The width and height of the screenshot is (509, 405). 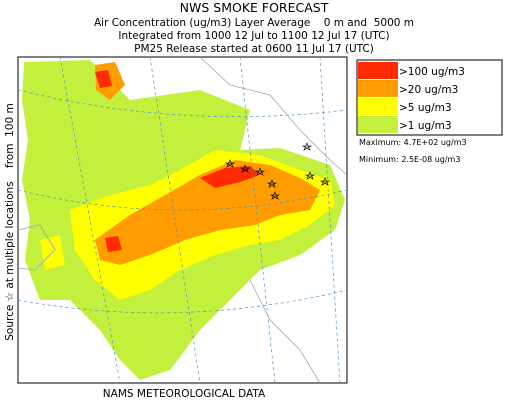 I want to click on legend-maximum: Maximum: 4.7E+02 ug/m3, so click(x=413, y=142).